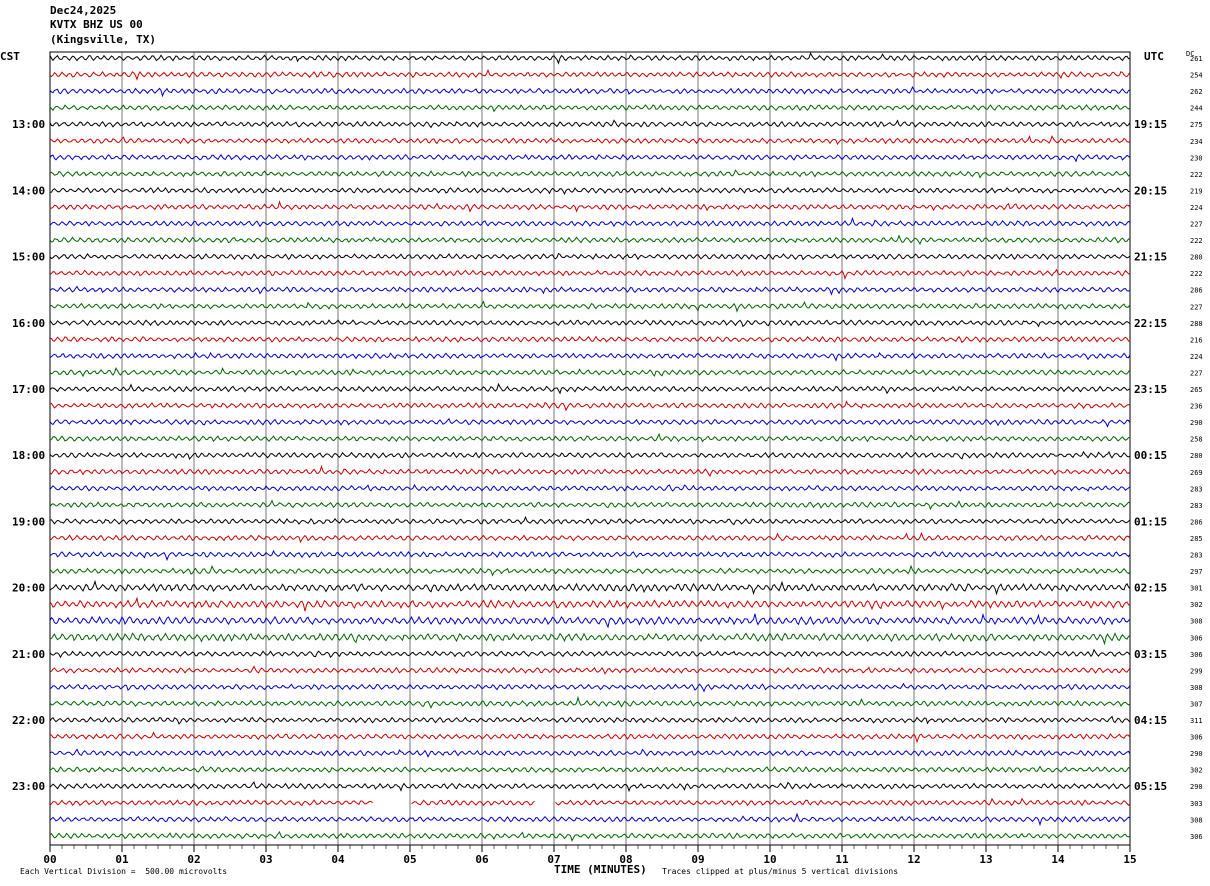 This screenshot has width=1210, height=886. I want to click on x-tick-label: 06, so click(482, 859).